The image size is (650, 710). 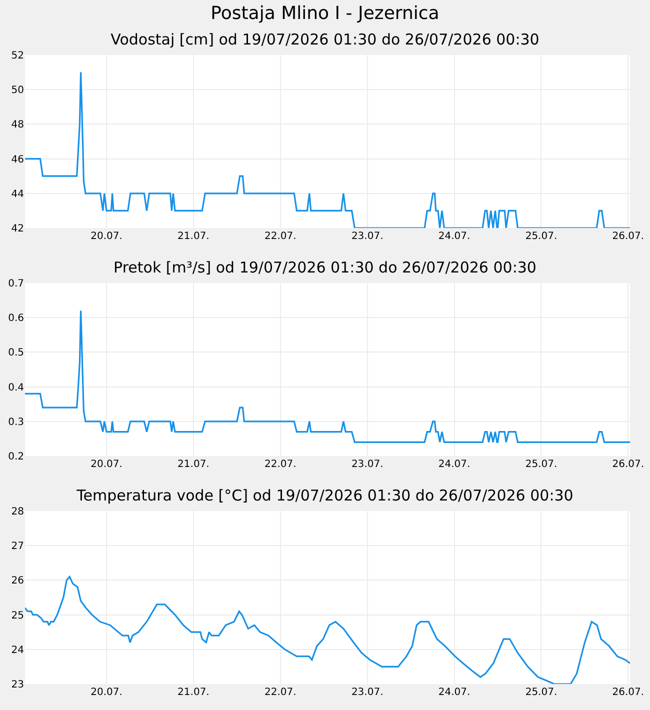 What do you see at coordinates (17, 581) in the screenshot?
I see `y-tick-label: 26` at bounding box center [17, 581].